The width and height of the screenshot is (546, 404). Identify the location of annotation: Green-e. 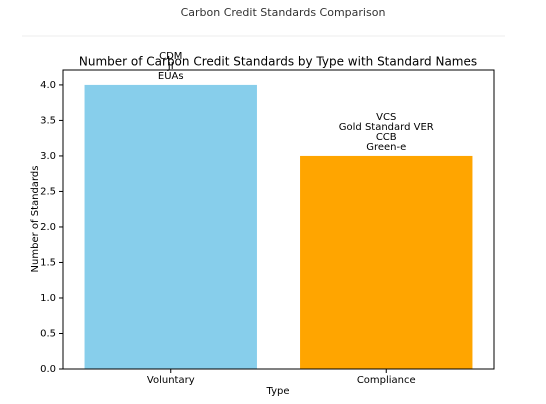
(386, 147).